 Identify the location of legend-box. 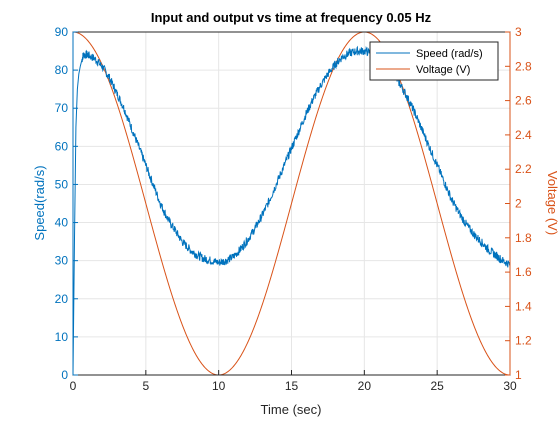
(434, 61).